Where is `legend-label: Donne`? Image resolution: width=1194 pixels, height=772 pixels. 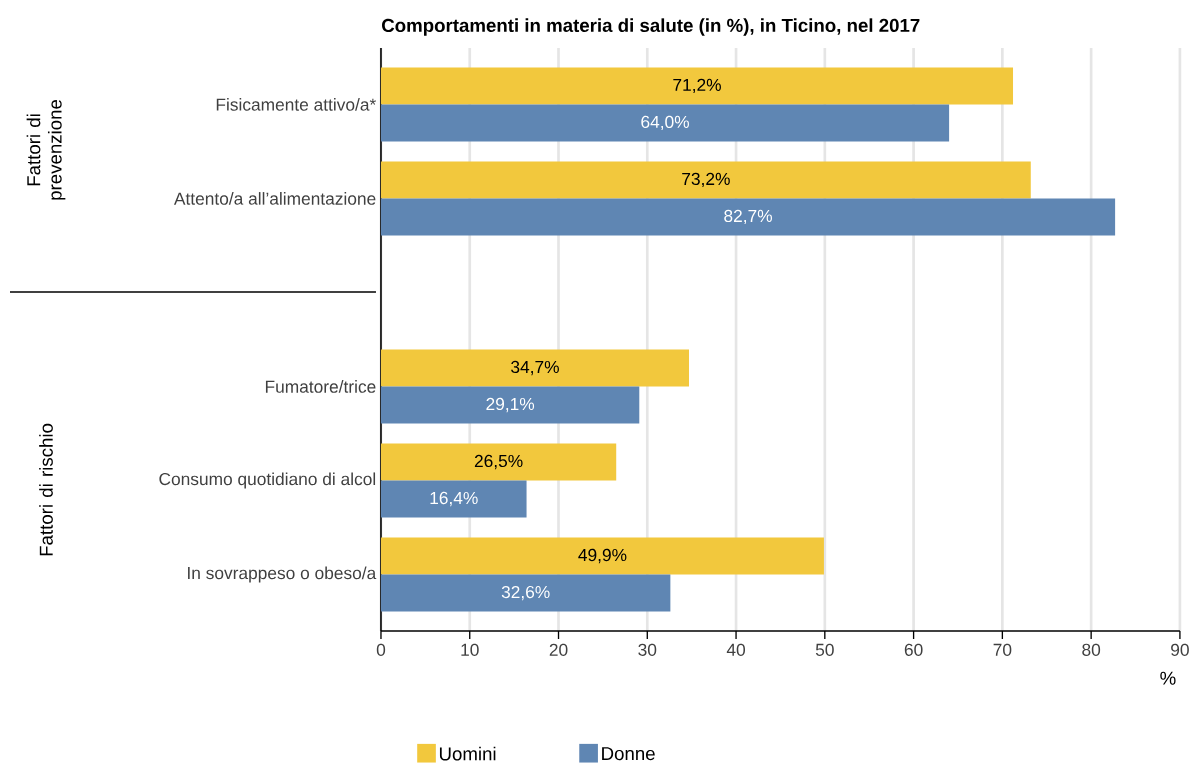
legend-label: Donne is located at coordinates (628, 754).